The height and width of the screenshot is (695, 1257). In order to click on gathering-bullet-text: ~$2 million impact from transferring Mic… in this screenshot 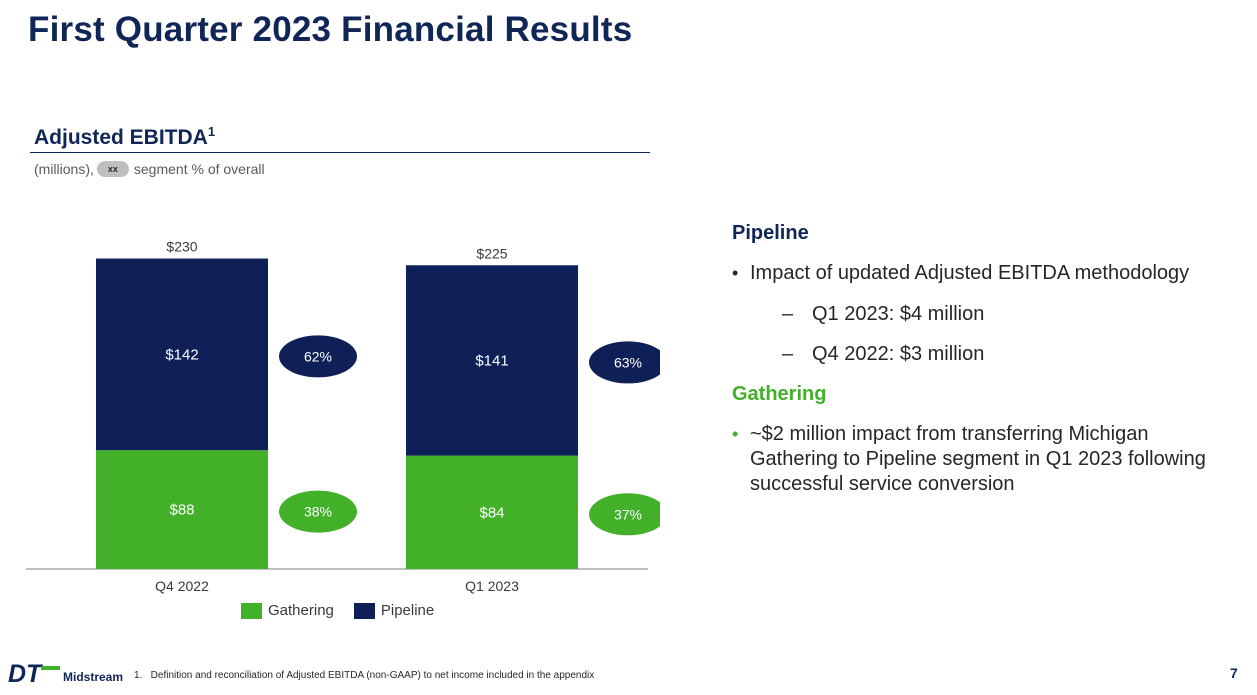, I will do `click(978, 459)`.